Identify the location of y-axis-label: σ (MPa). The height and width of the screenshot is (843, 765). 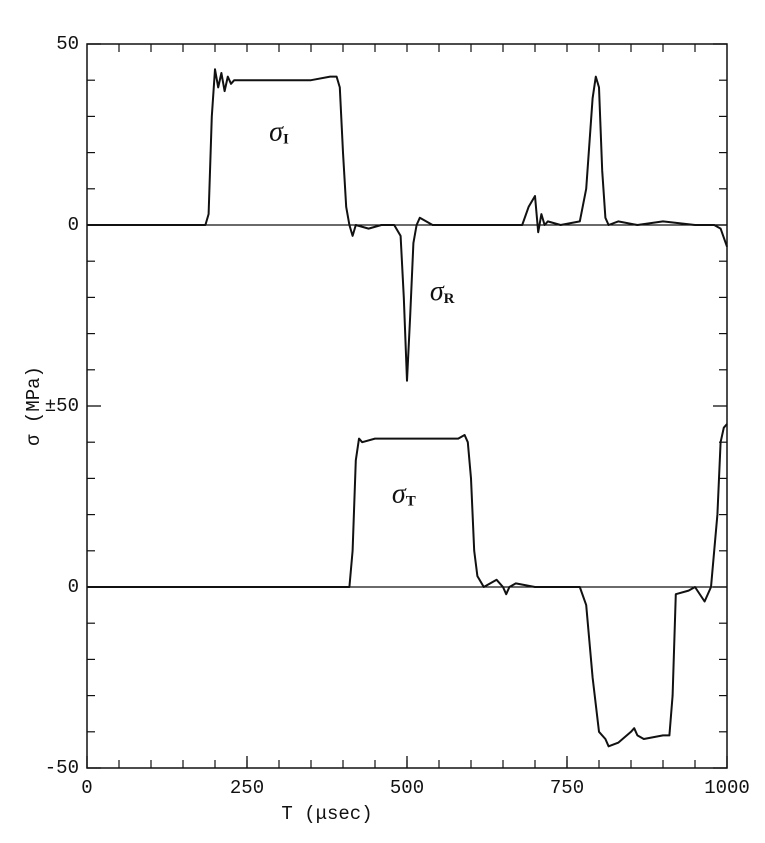
(34, 406).